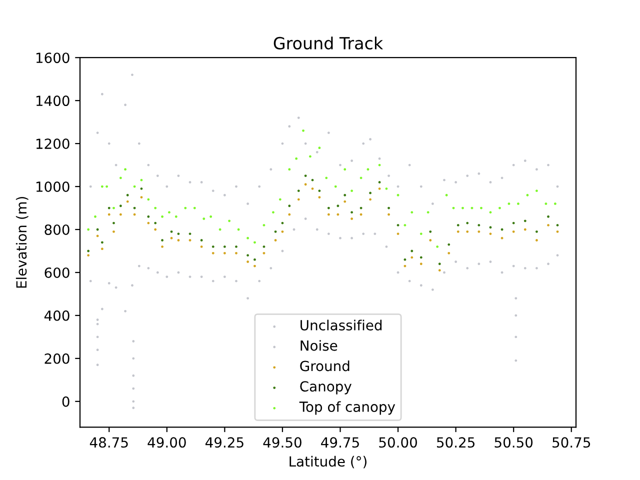  I want to click on legend-label: Top of canopy, so click(347, 408).